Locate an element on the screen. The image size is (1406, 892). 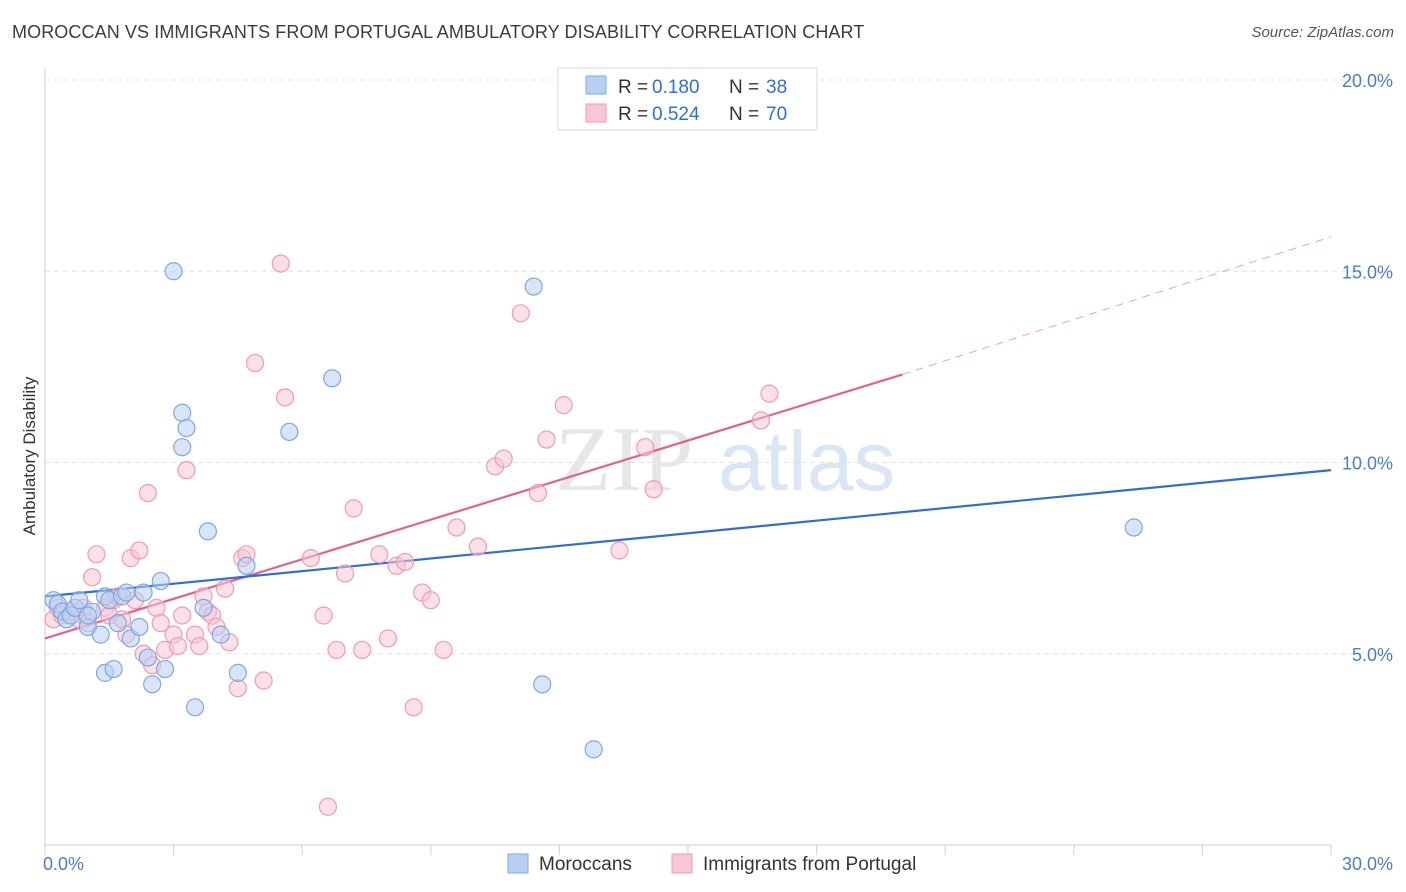
legend-n-label-1: N = is located at coordinates (744, 87).